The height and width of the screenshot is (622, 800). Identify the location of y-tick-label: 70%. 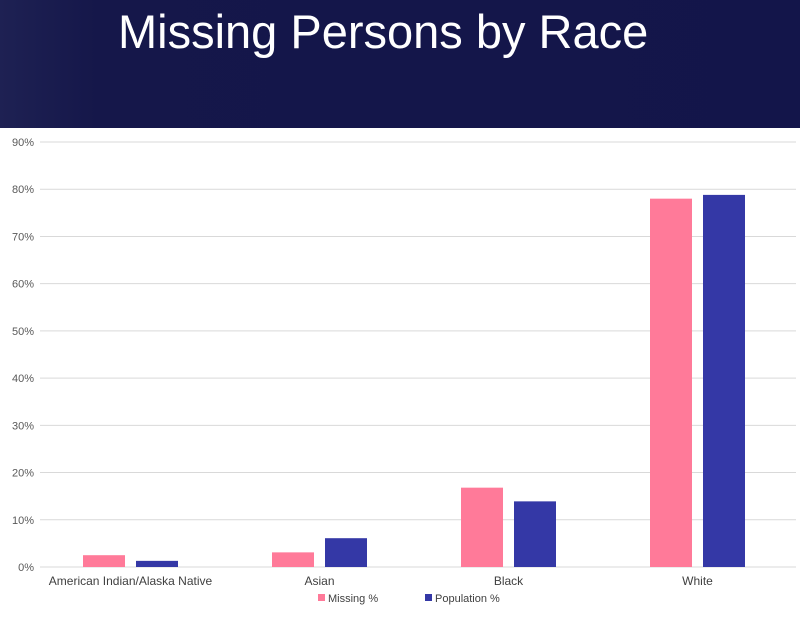
(23, 237).